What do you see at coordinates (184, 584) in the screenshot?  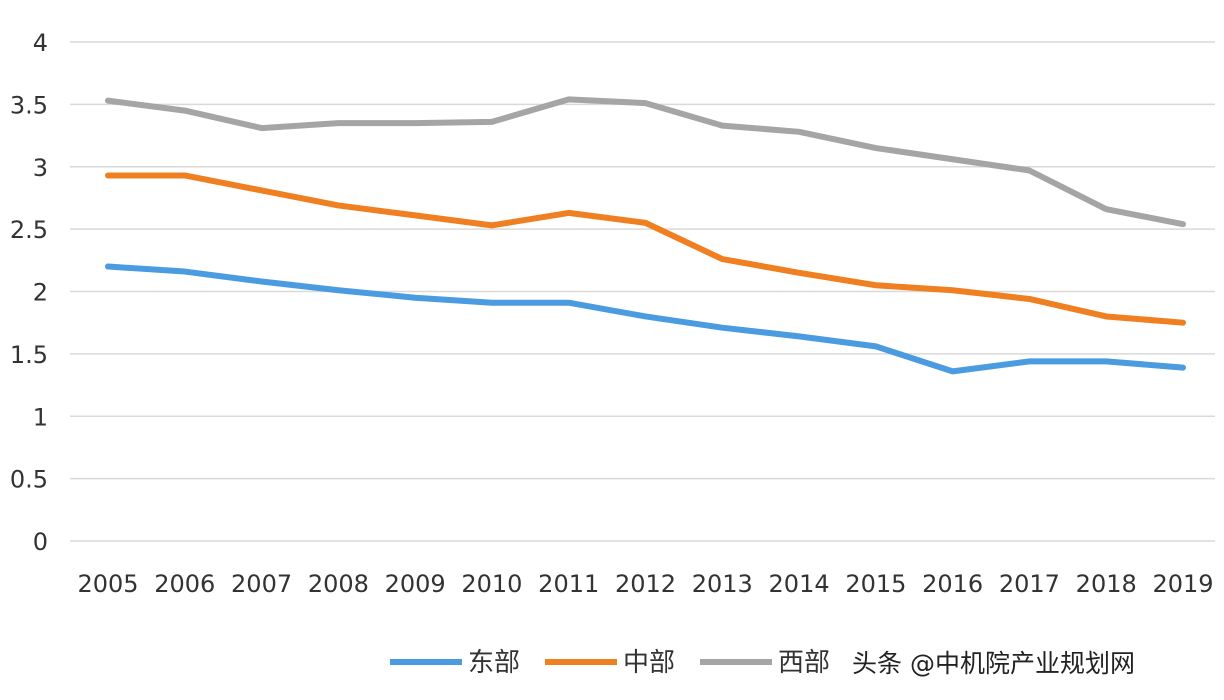 I see `x-tick-label: 2006` at bounding box center [184, 584].